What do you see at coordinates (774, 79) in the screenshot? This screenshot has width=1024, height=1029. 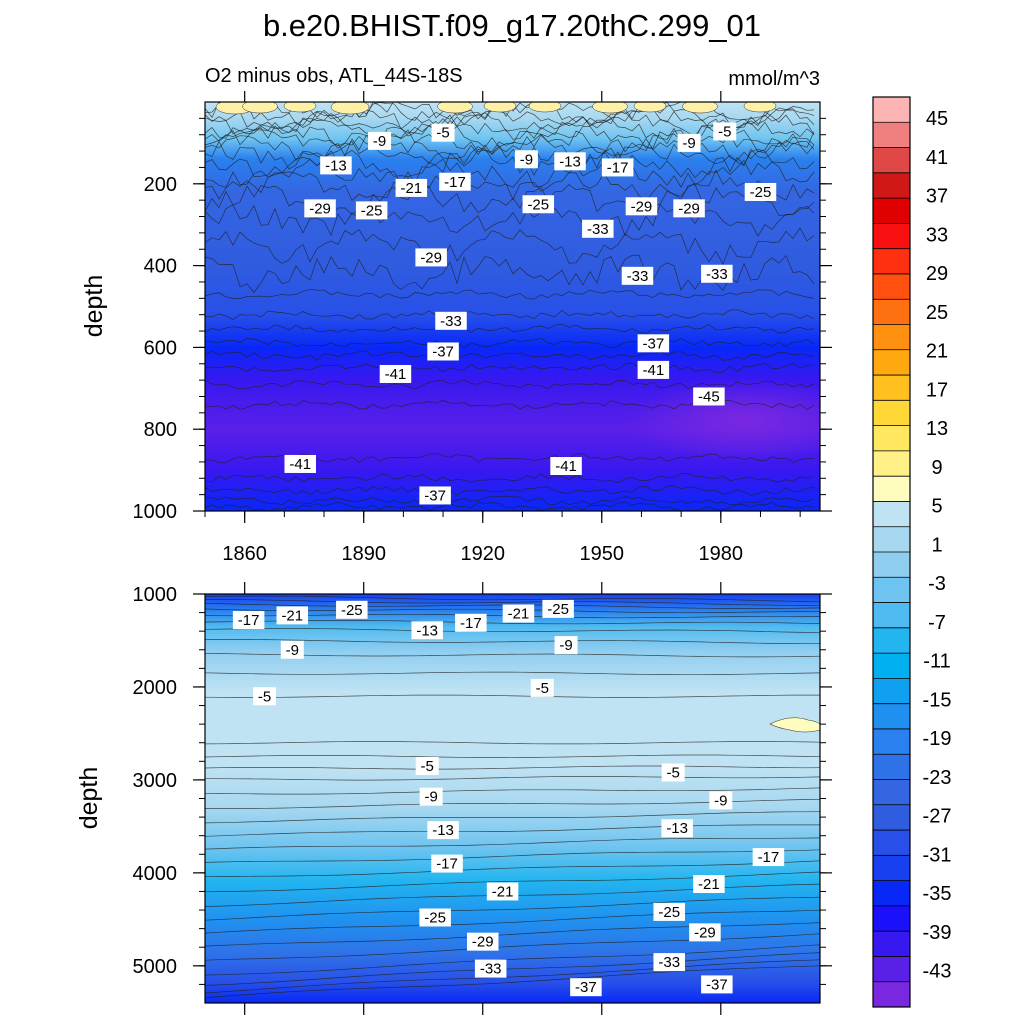 I see `units-label: mmol/m^3` at bounding box center [774, 79].